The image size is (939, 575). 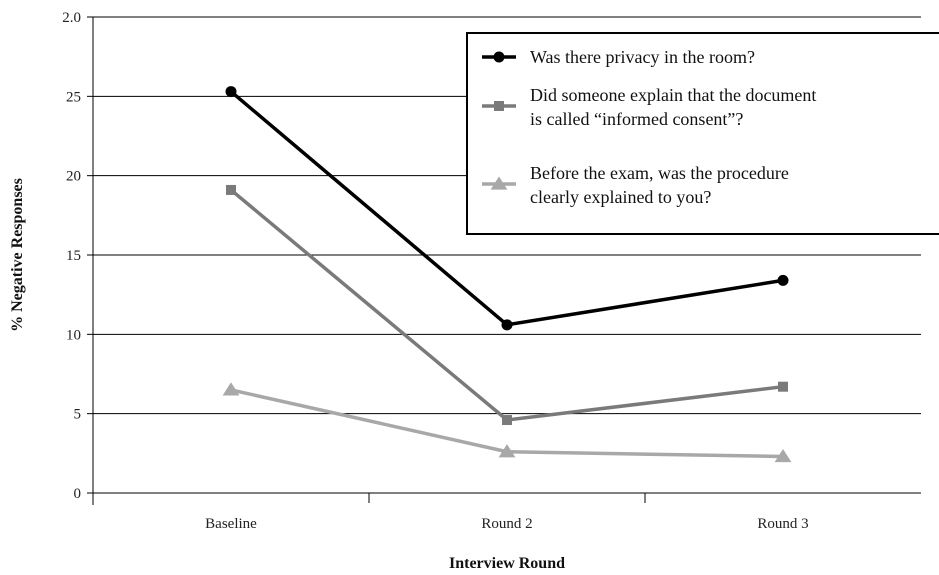 What do you see at coordinates (659, 173) in the screenshot?
I see `legend-label: Before the exam, was the procedure` at bounding box center [659, 173].